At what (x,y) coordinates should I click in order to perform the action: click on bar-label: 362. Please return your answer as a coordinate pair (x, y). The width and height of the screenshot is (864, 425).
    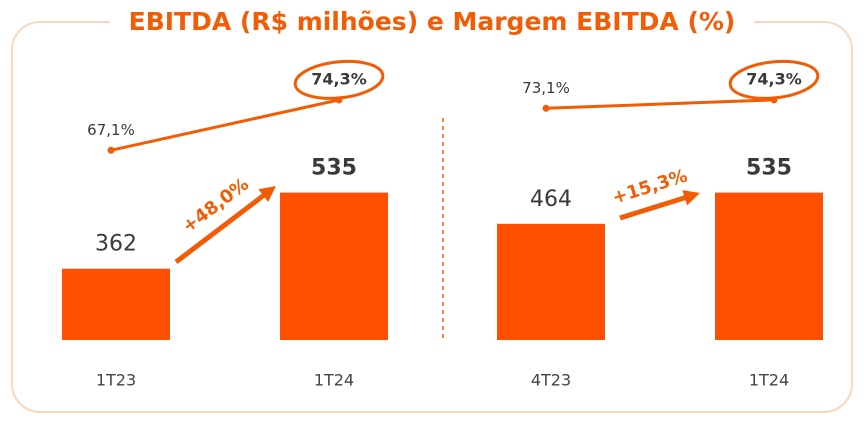
    Looking at the image, I should click on (116, 244).